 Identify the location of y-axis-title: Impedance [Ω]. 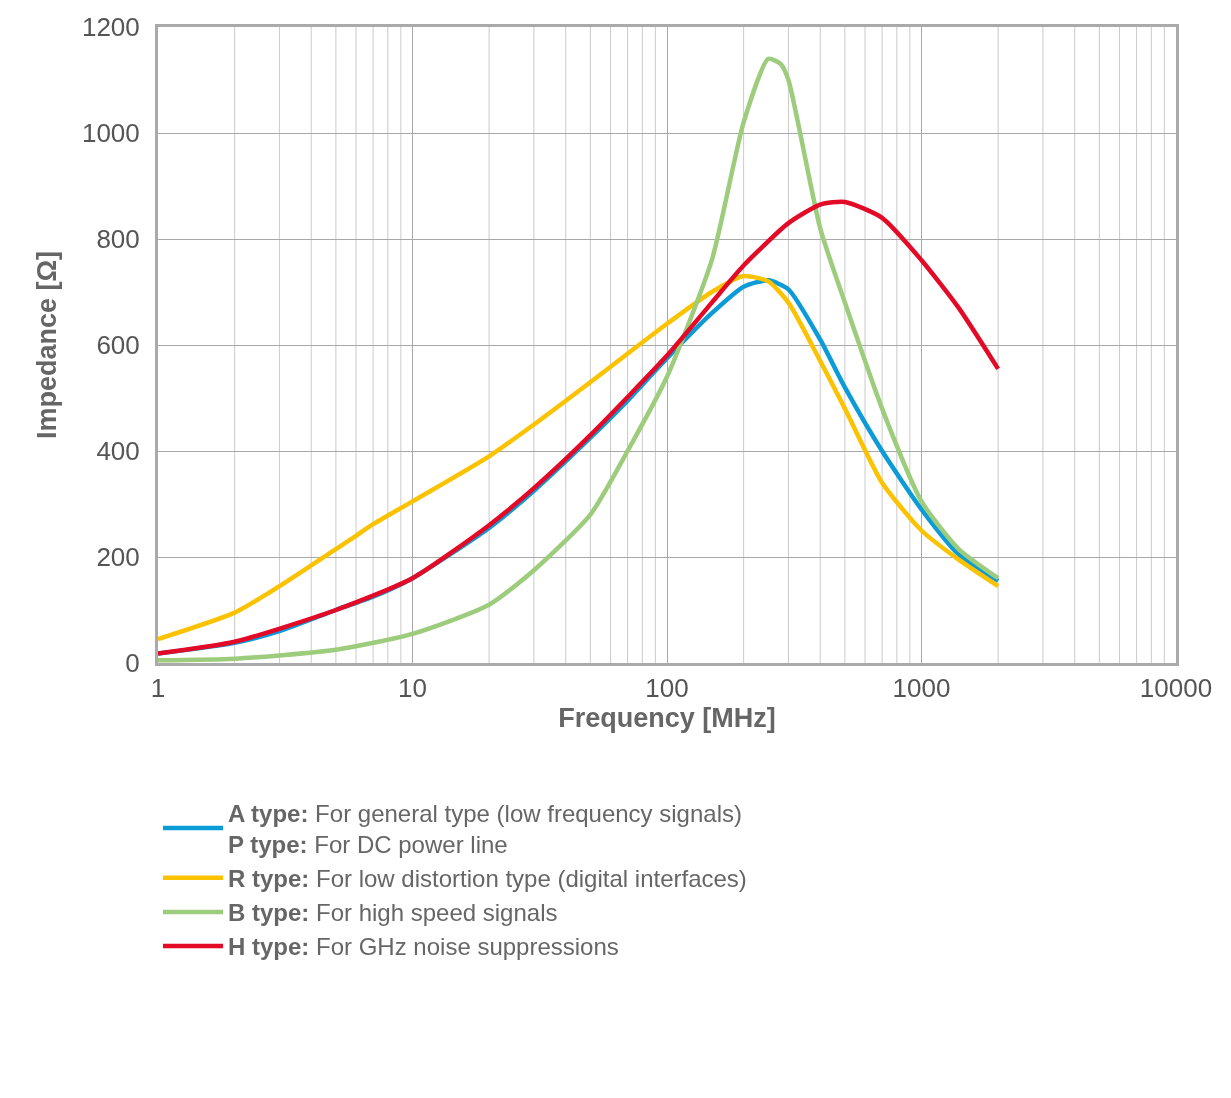
(47, 345).